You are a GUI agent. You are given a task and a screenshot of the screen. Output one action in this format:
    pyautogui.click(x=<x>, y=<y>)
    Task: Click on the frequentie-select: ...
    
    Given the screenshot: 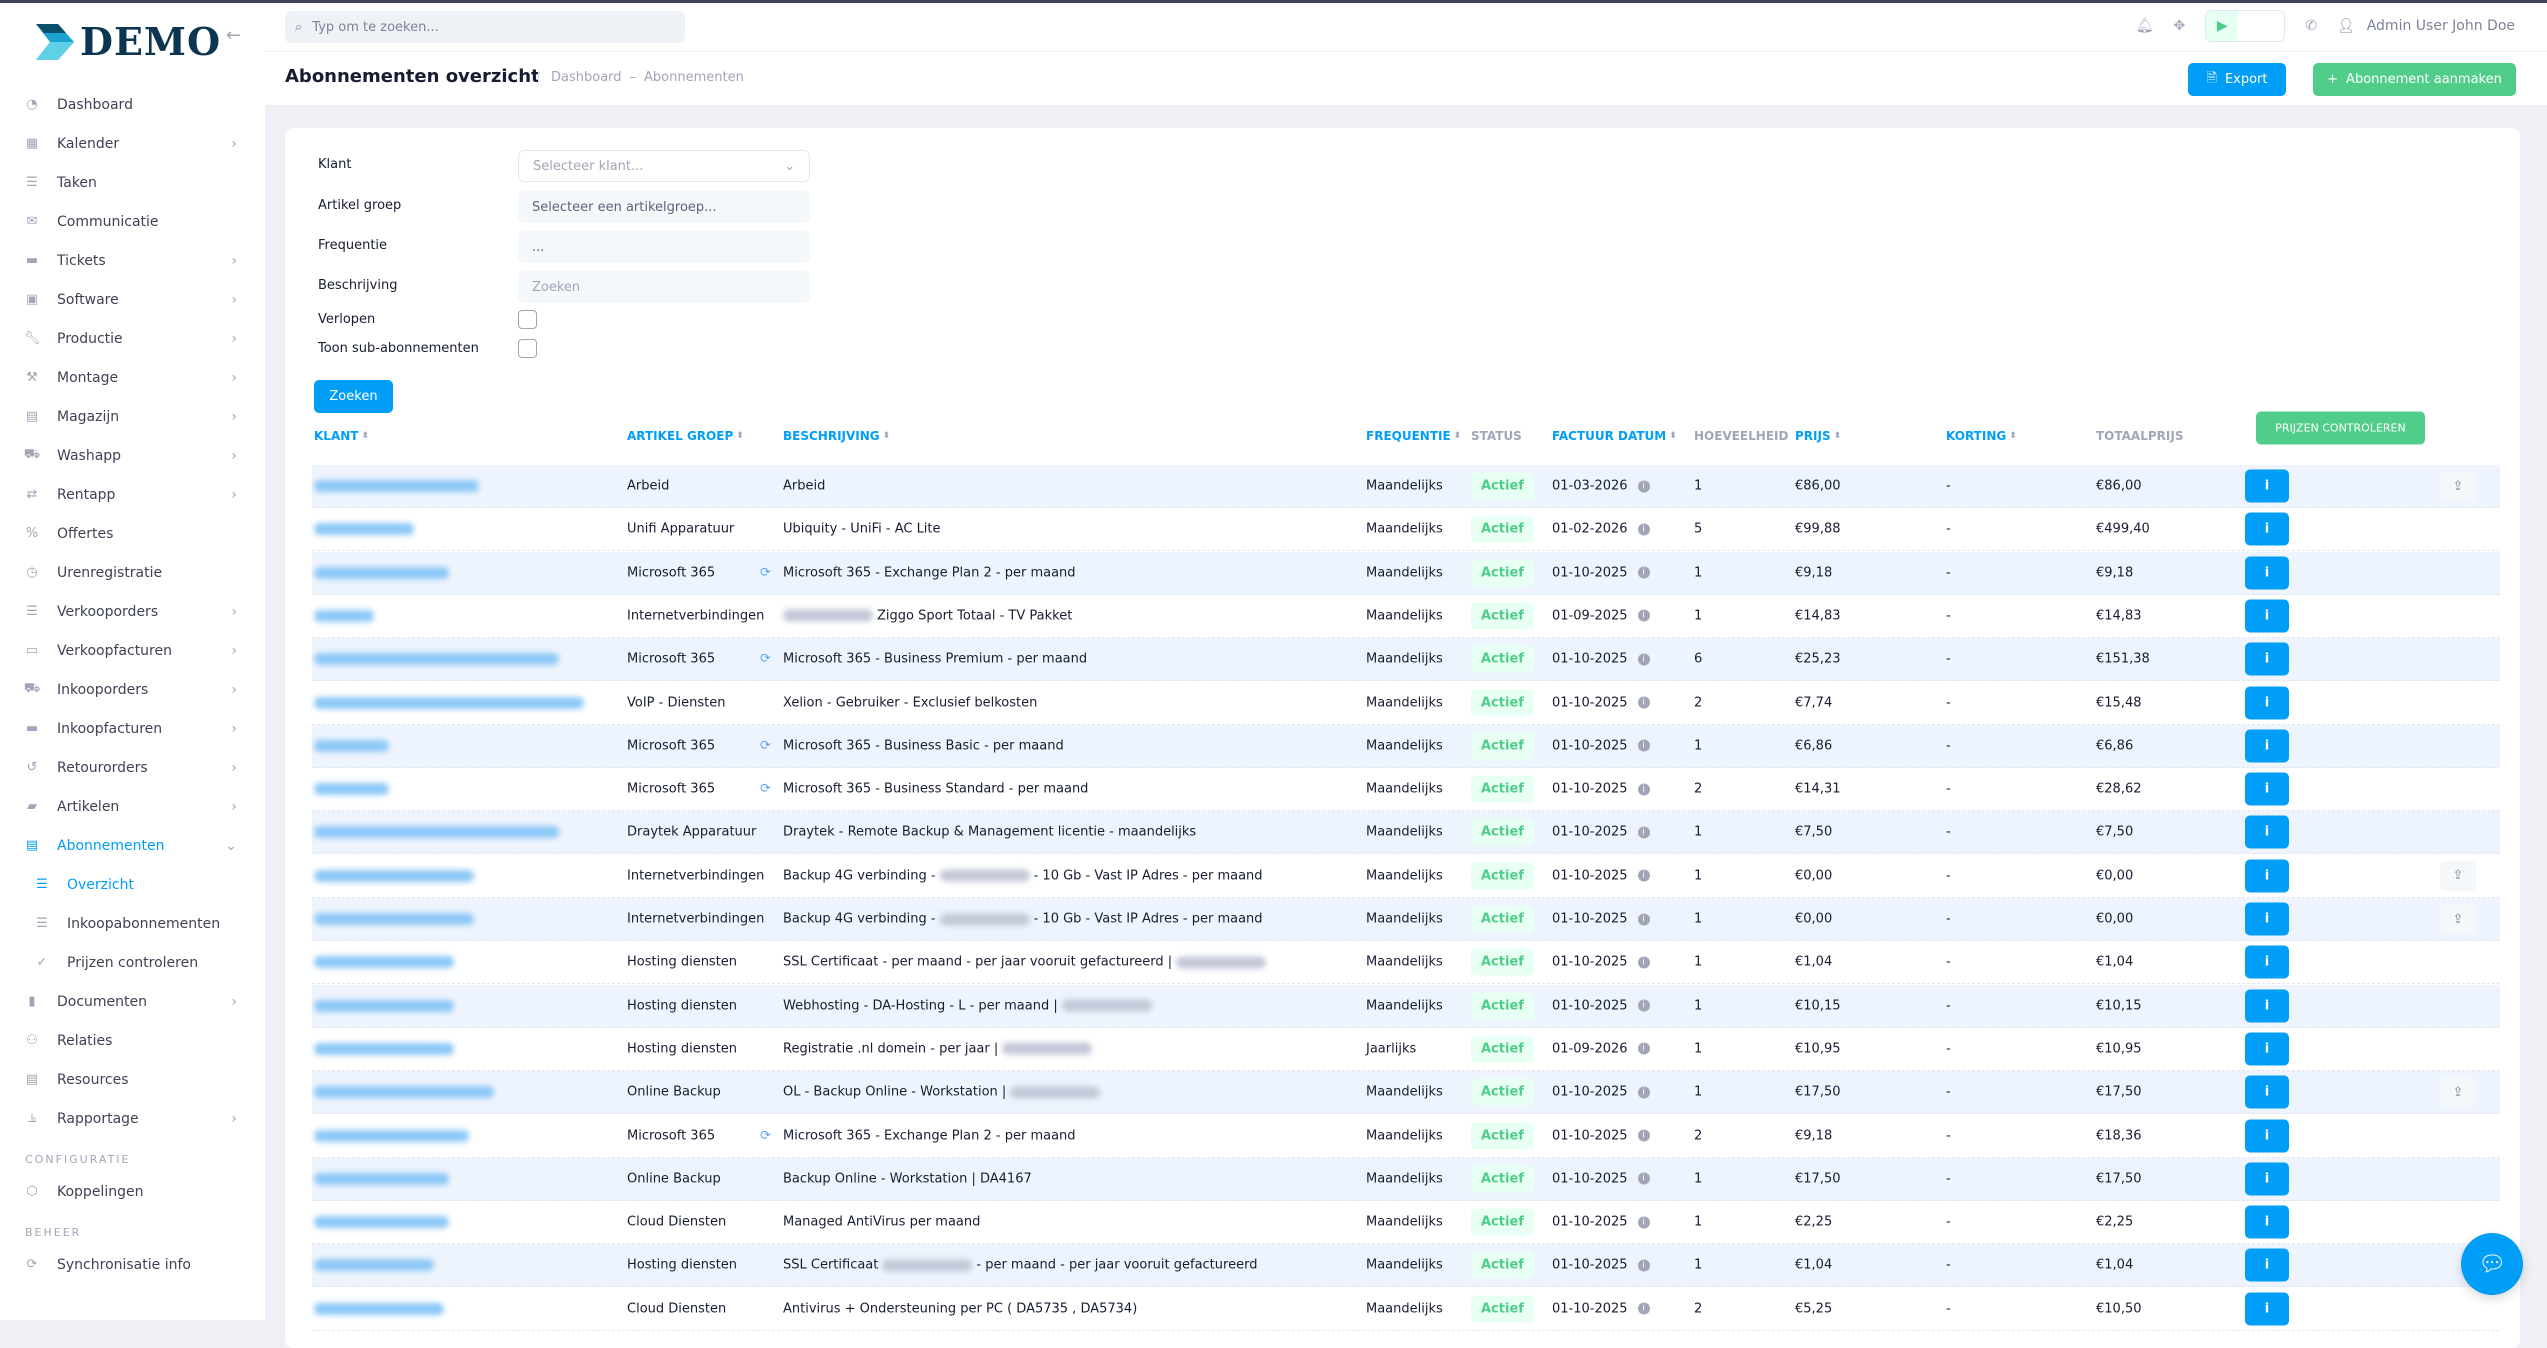 What is the action you would take?
    pyautogui.click(x=664, y=247)
    